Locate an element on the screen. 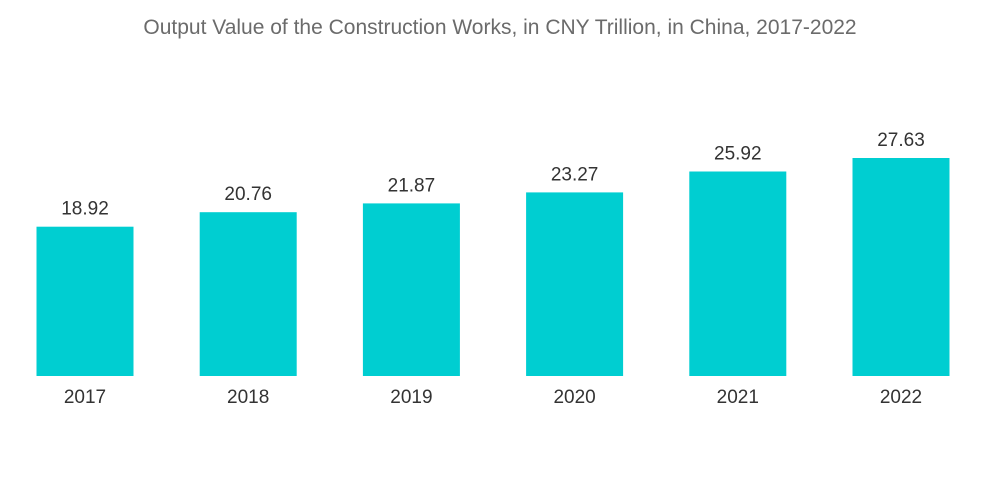  data-label-2018: 20.76 is located at coordinates (248, 194).